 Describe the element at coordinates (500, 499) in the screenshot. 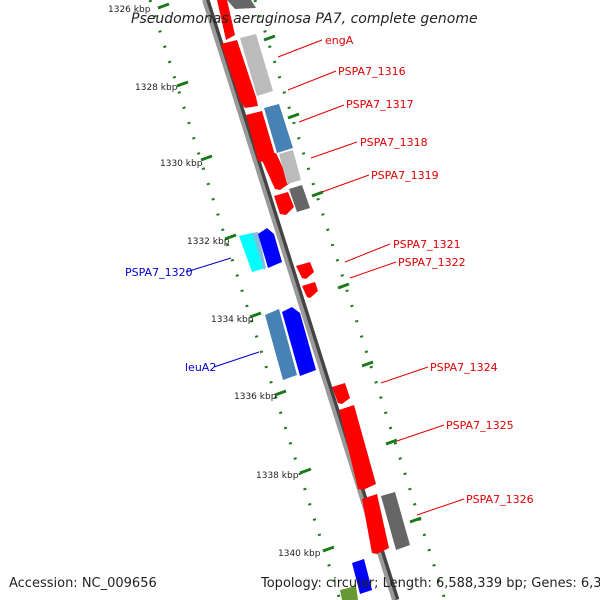

I see `gene-label-PSPA7_1326: PSPA7_1326` at that location.